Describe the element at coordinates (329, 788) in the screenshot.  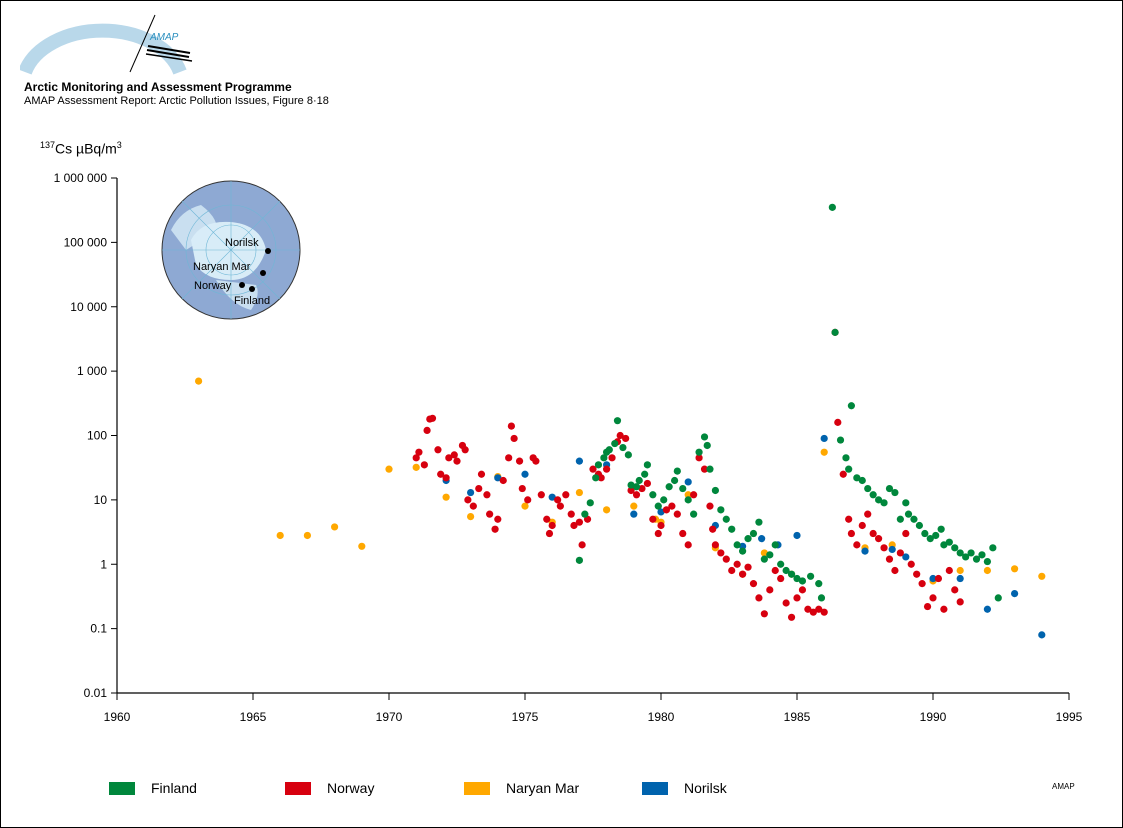
I see `legend-item-norway: Norway` at that location.